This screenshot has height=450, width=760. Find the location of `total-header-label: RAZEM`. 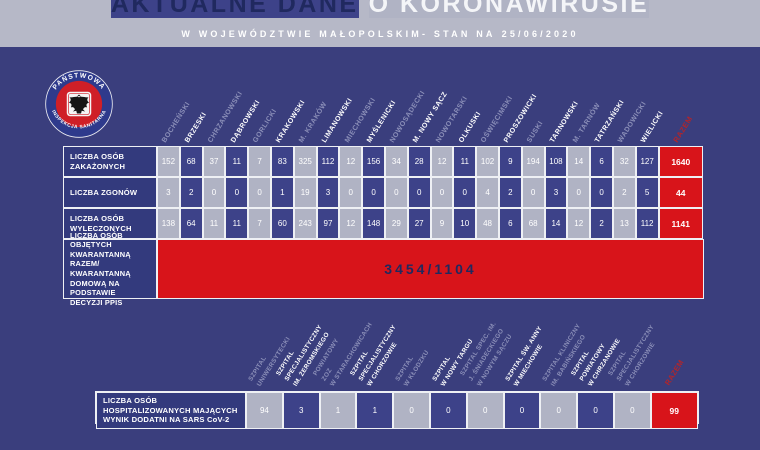

total-header-label: RAZEM is located at coordinates (674, 373).